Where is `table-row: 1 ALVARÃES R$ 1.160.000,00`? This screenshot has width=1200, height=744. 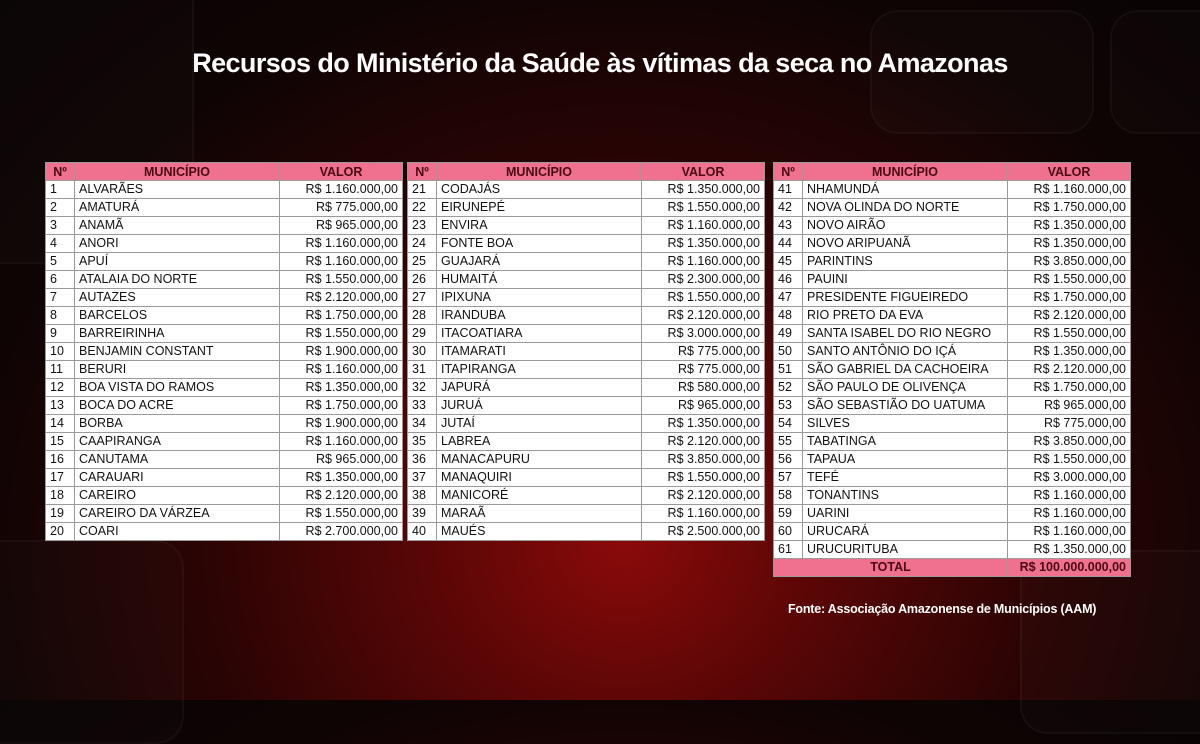
table-row: 1 ALVARÃES R$ 1.160.000,00 is located at coordinates (224, 189).